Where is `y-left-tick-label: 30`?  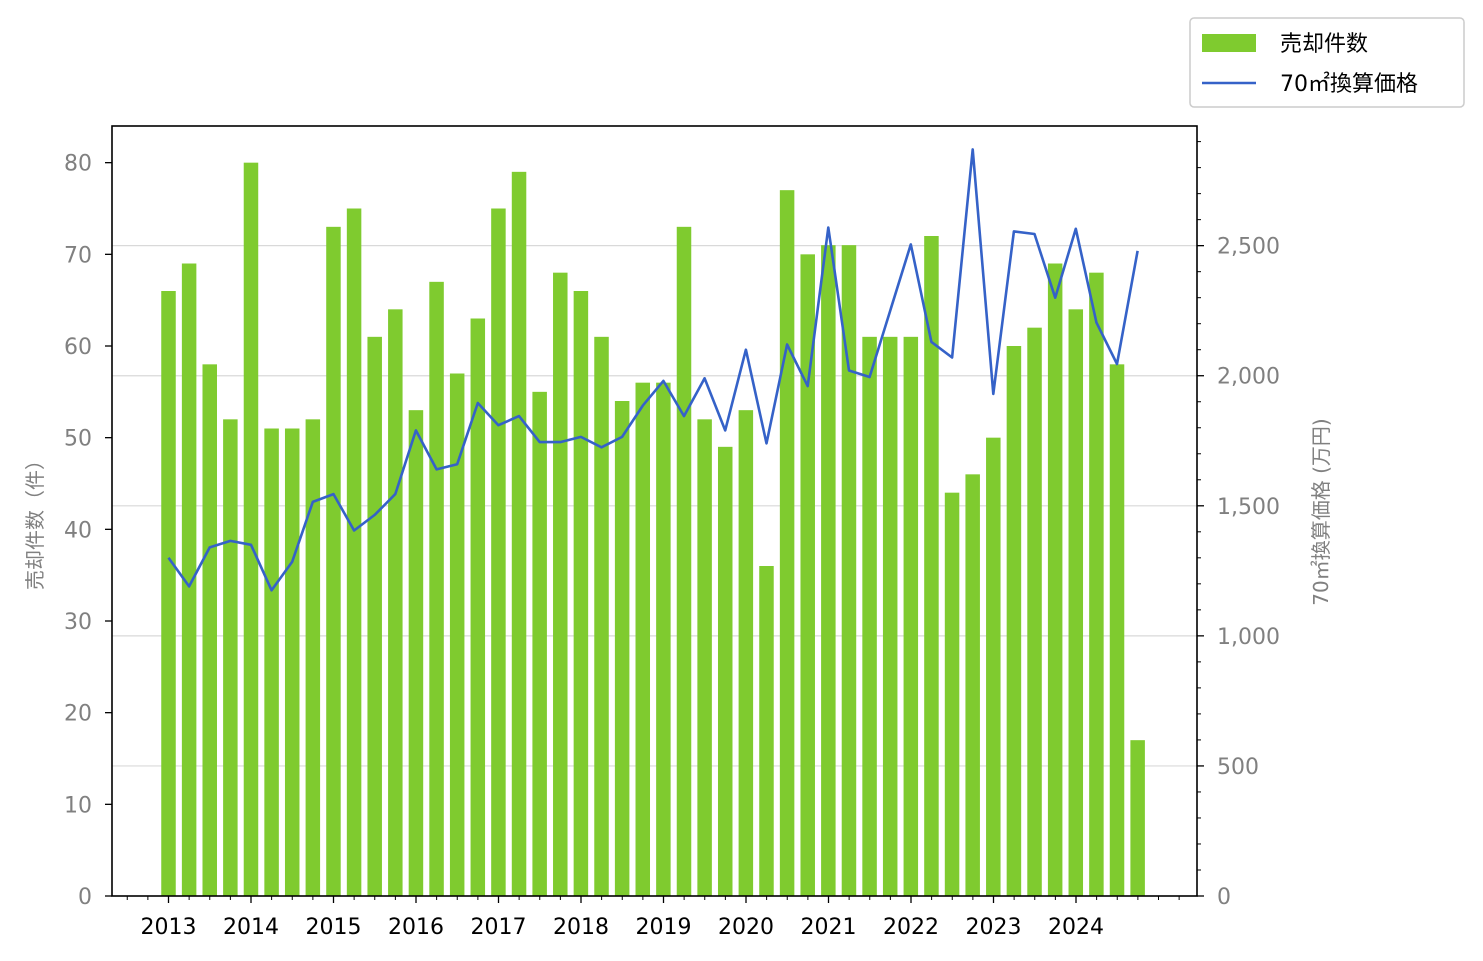 y-left-tick-label: 30 is located at coordinates (78, 622).